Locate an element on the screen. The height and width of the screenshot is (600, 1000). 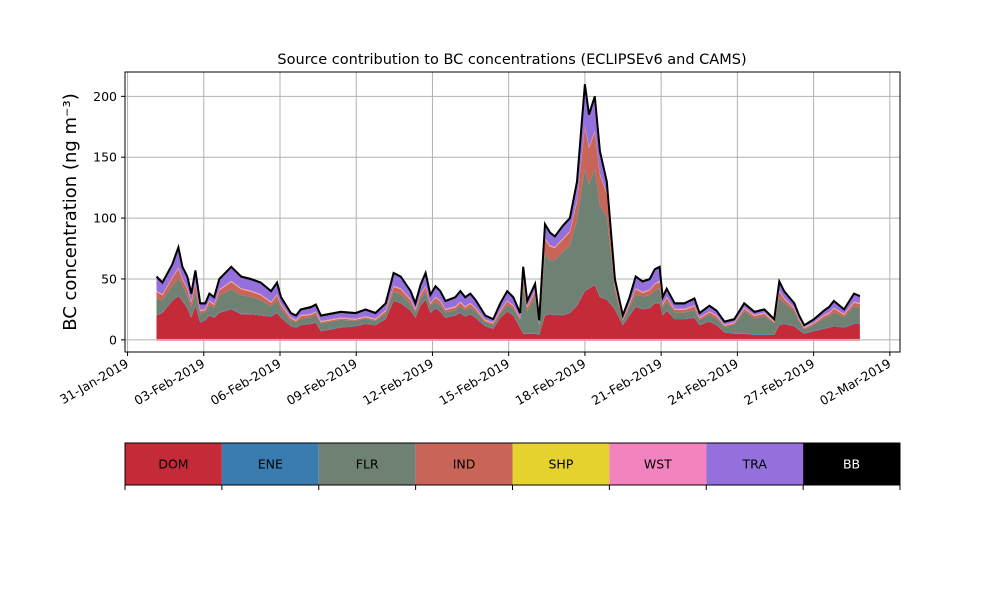
y-tick-label: 50 is located at coordinates (109, 278).